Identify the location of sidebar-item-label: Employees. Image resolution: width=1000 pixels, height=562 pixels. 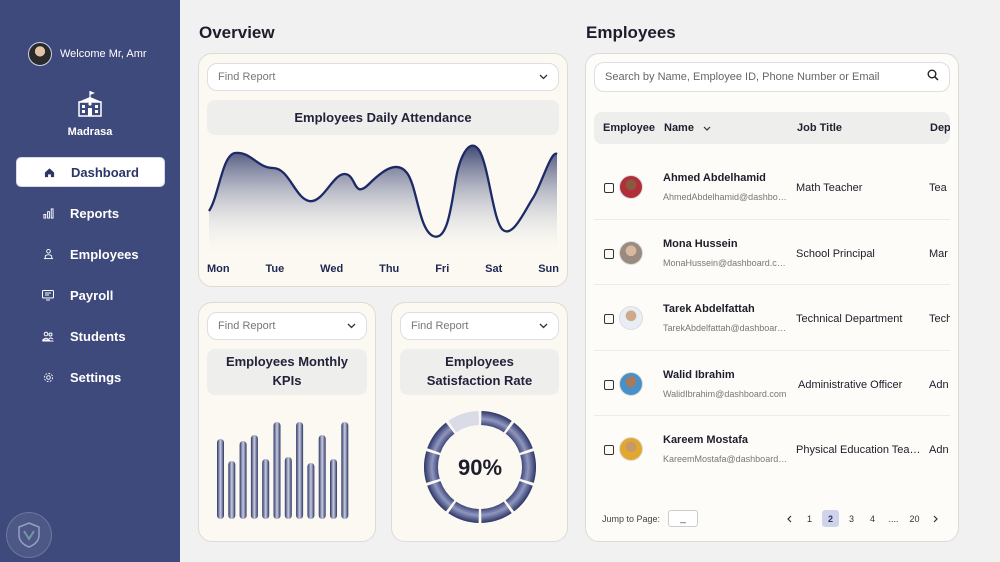
(104, 254).